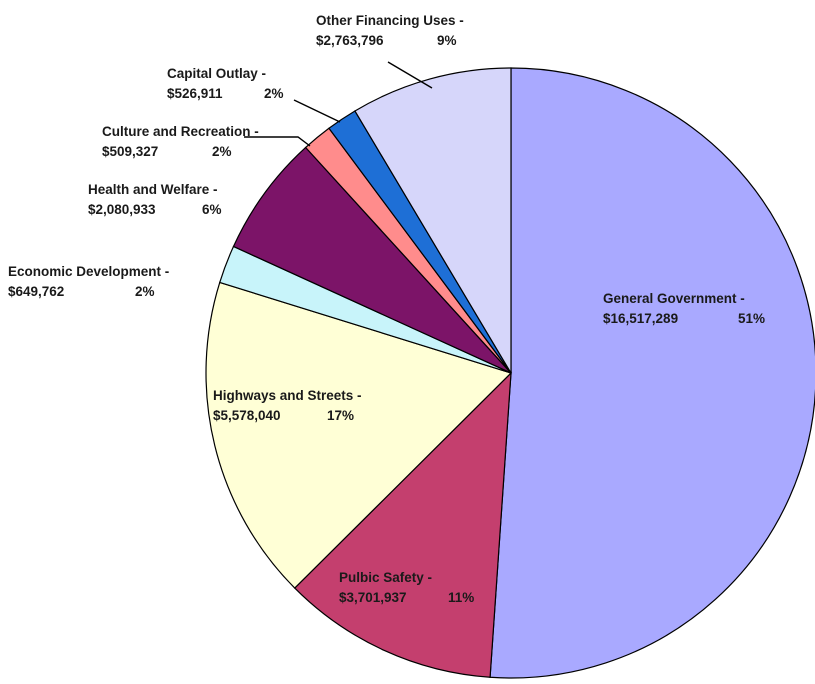 The image size is (815, 684). What do you see at coordinates (350, 40) in the screenshot?
I see `amount-other-financing-uses: $2,763,796` at bounding box center [350, 40].